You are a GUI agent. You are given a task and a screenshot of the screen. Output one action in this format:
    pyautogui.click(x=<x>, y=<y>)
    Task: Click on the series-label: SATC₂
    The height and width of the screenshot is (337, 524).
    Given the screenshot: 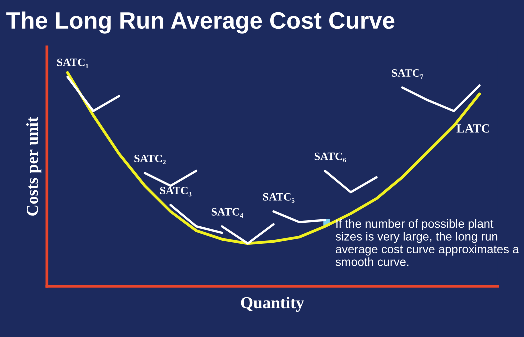 What is the action you would take?
    pyautogui.click(x=150, y=159)
    